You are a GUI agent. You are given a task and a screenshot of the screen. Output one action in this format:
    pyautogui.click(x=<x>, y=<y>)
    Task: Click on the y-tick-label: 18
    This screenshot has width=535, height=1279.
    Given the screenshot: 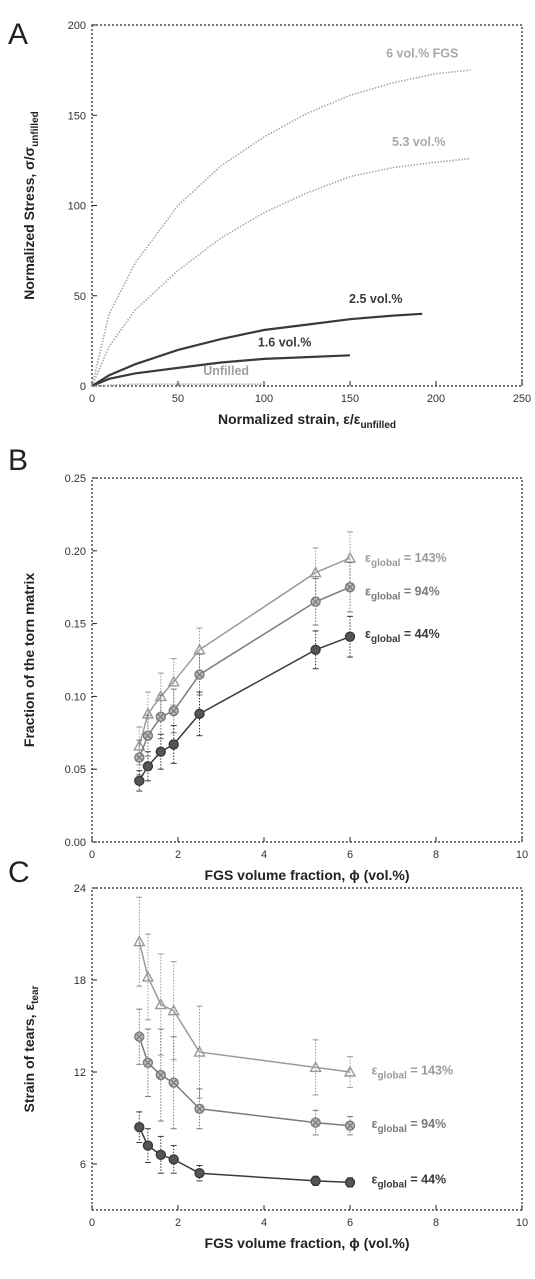 What is the action you would take?
    pyautogui.click(x=80, y=981)
    